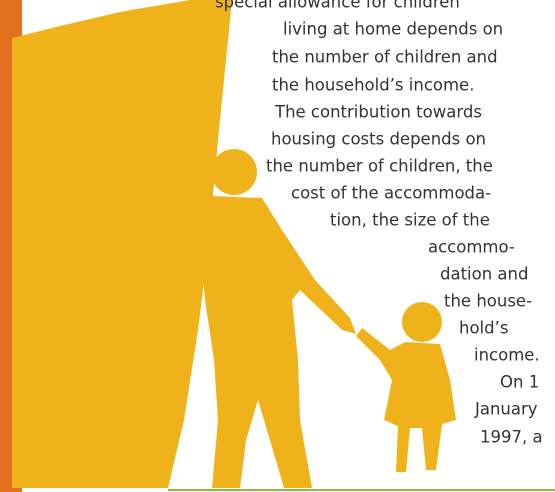 The image size is (555, 492). I want to click on text-line: housing costs depends on, so click(378, 139).